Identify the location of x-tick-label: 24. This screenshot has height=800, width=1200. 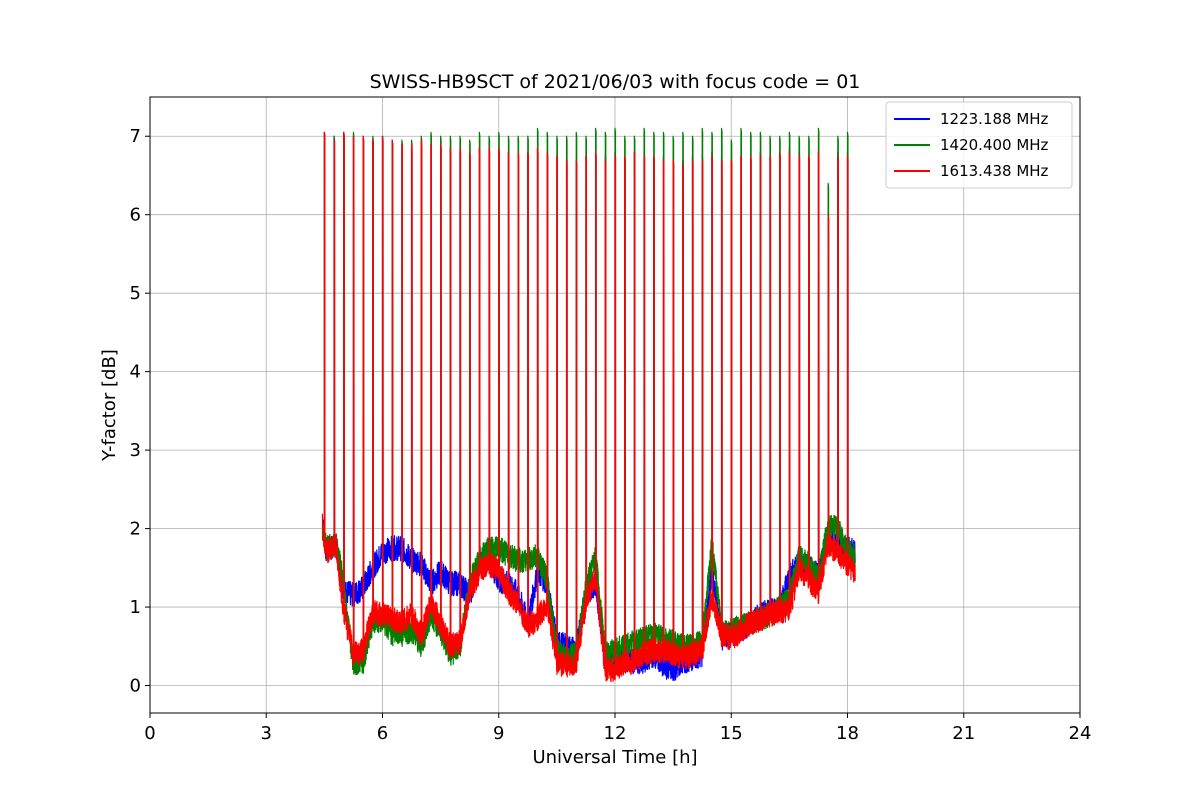
(1080, 733).